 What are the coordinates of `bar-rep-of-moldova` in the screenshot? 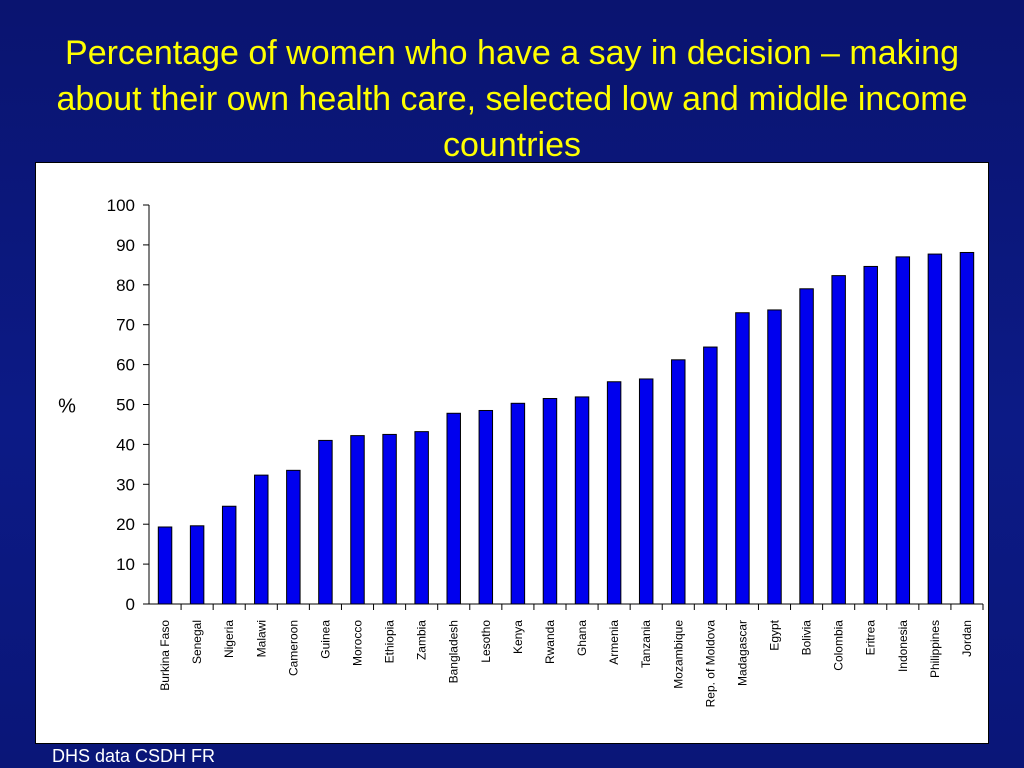 It's located at (710, 475).